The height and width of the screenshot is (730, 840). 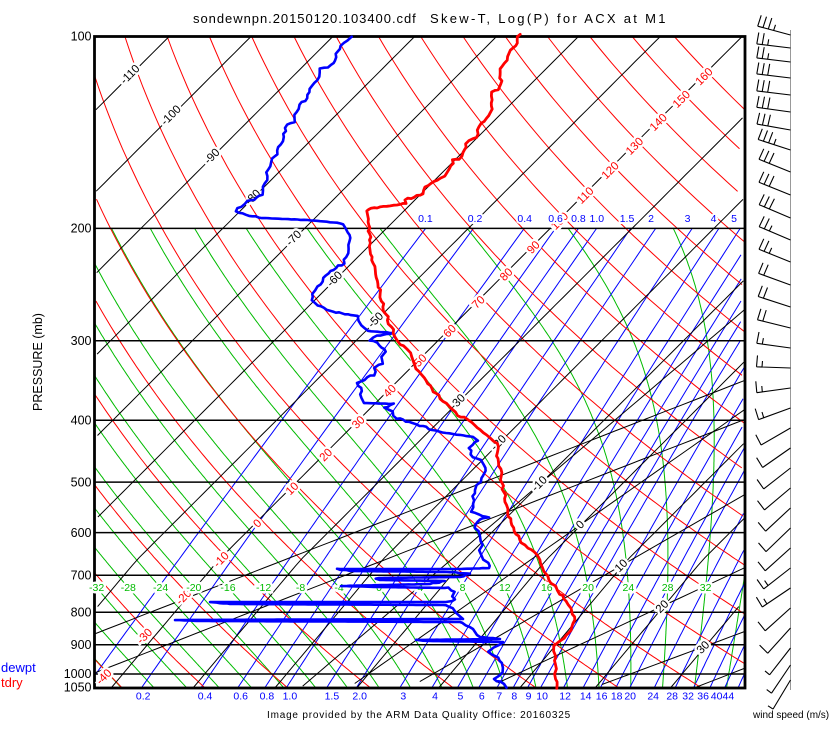 What do you see at coordinates (549, 18) in the screenshot?
I see `svg-text: Skew-T, Log(P) for ACX at M1` at bounding box center [549, 18].